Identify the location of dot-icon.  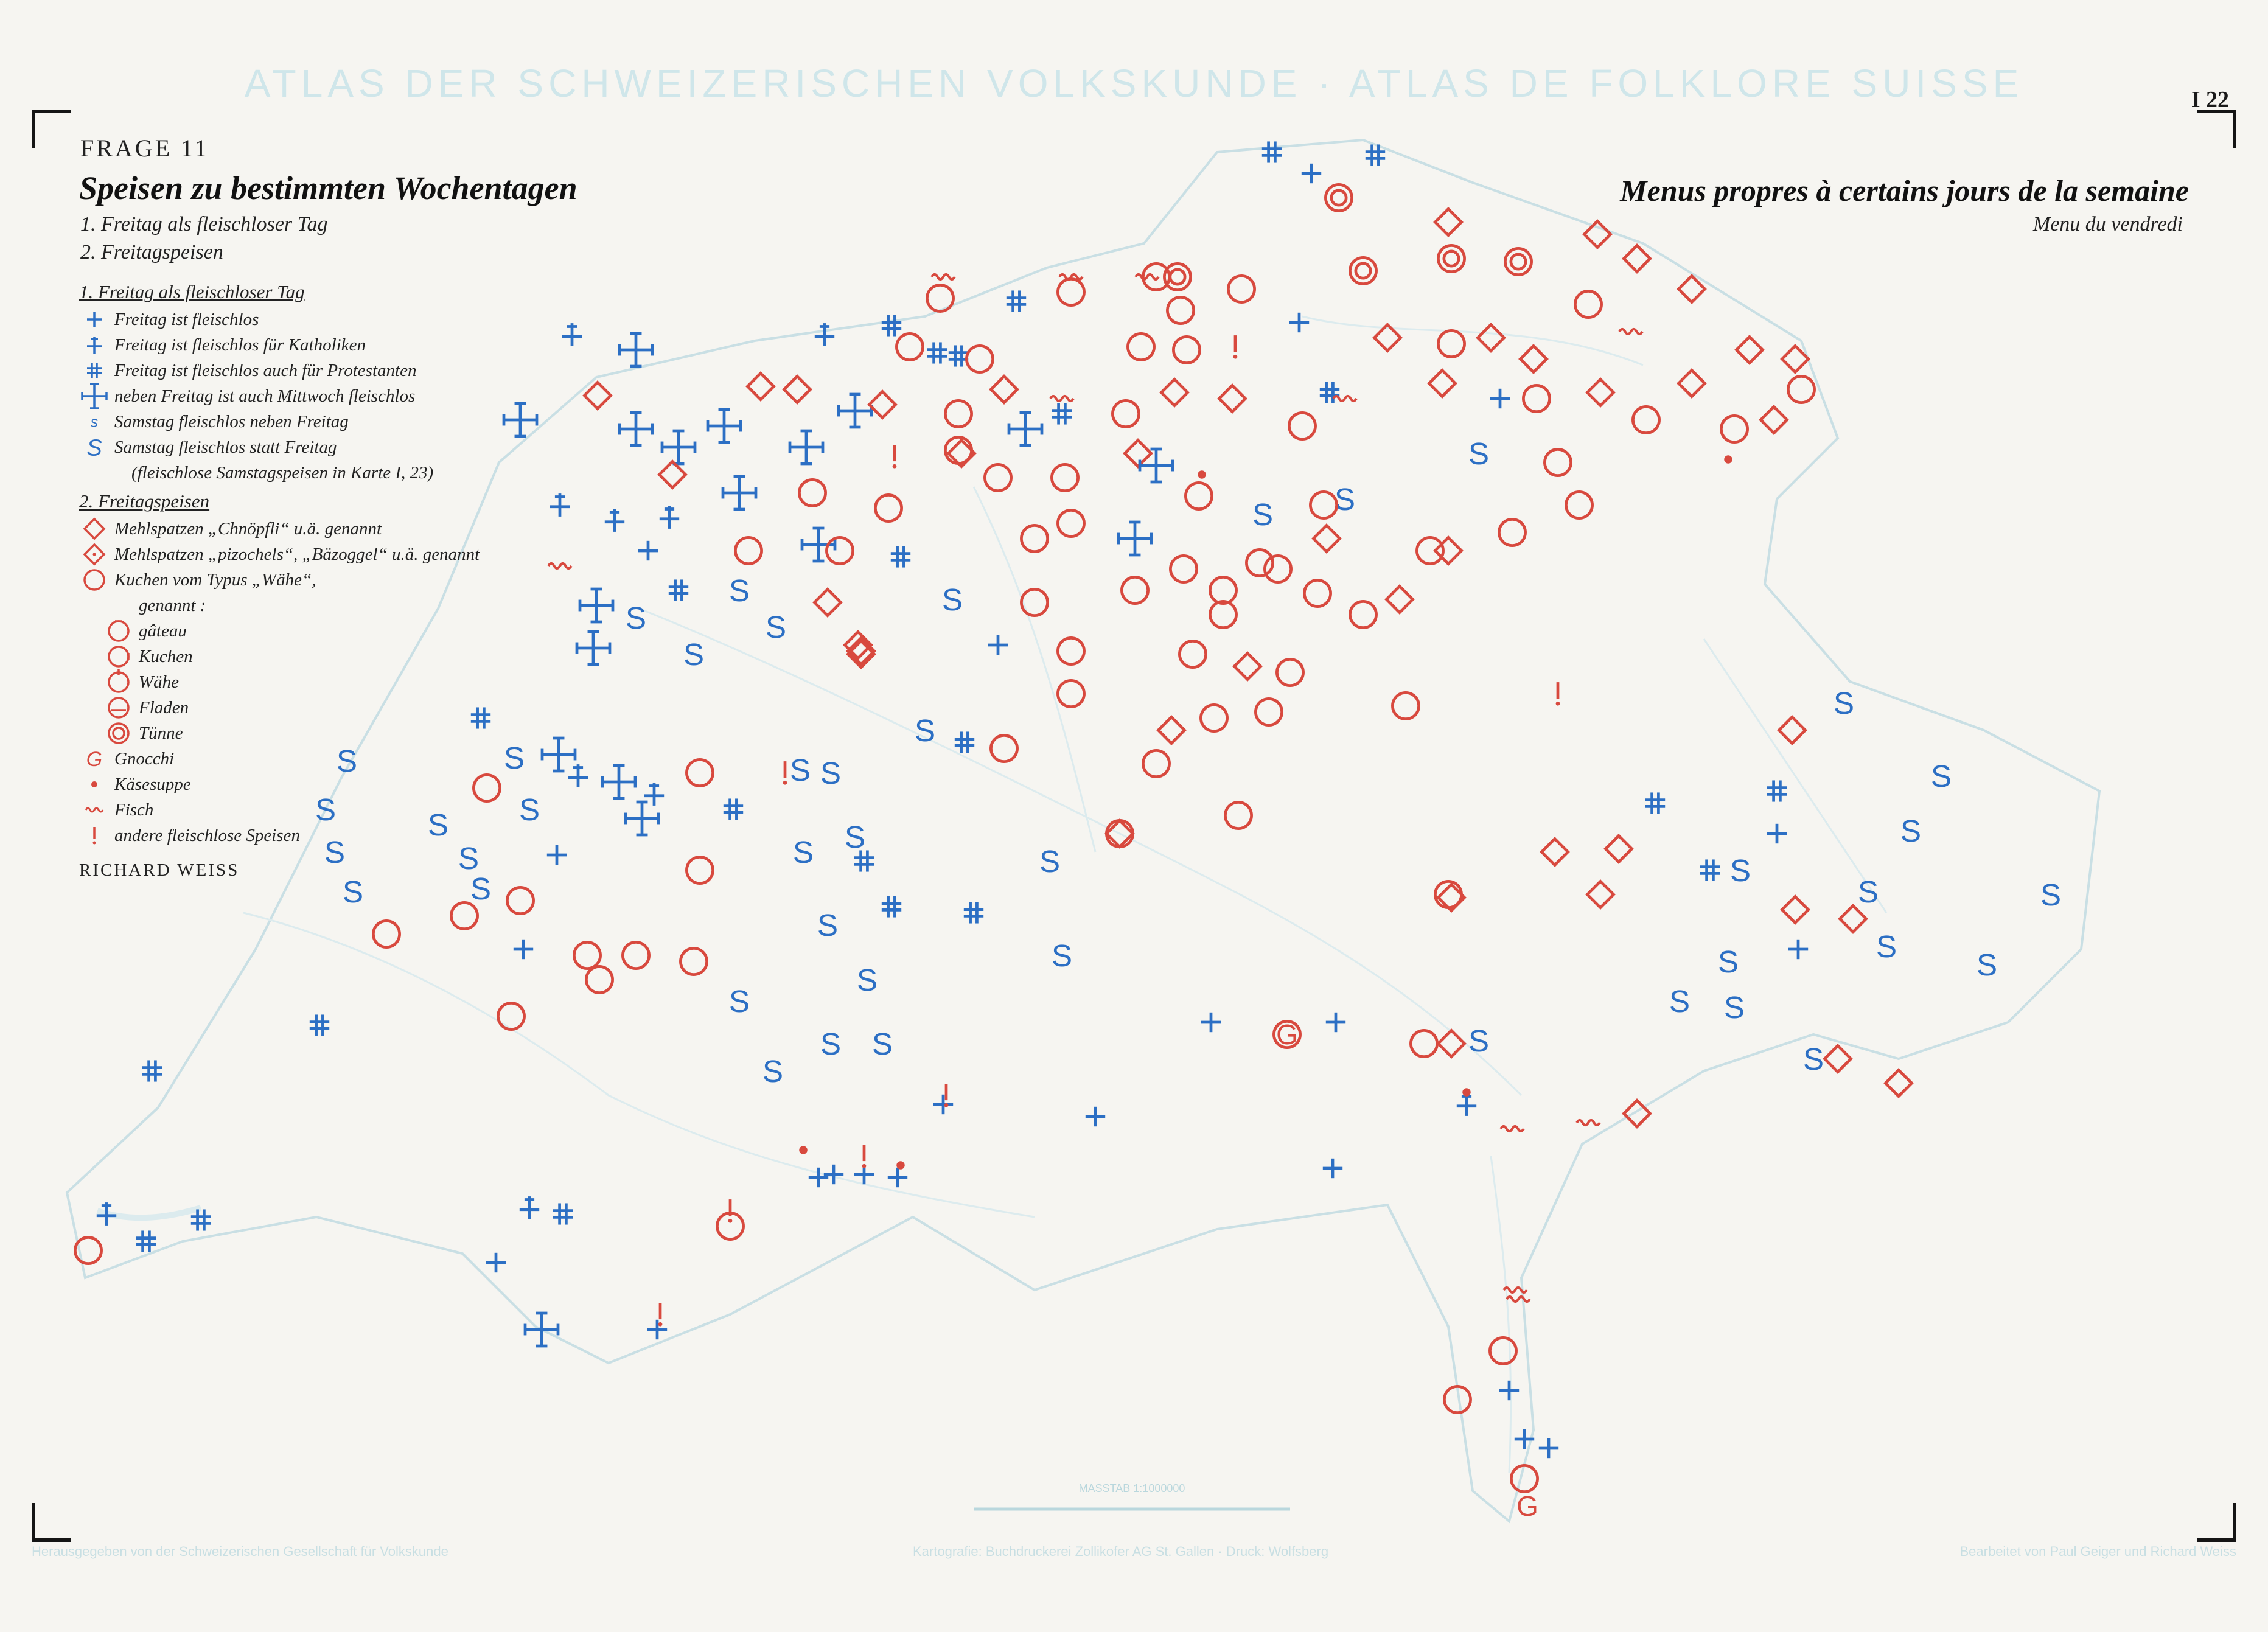
(96, 784).